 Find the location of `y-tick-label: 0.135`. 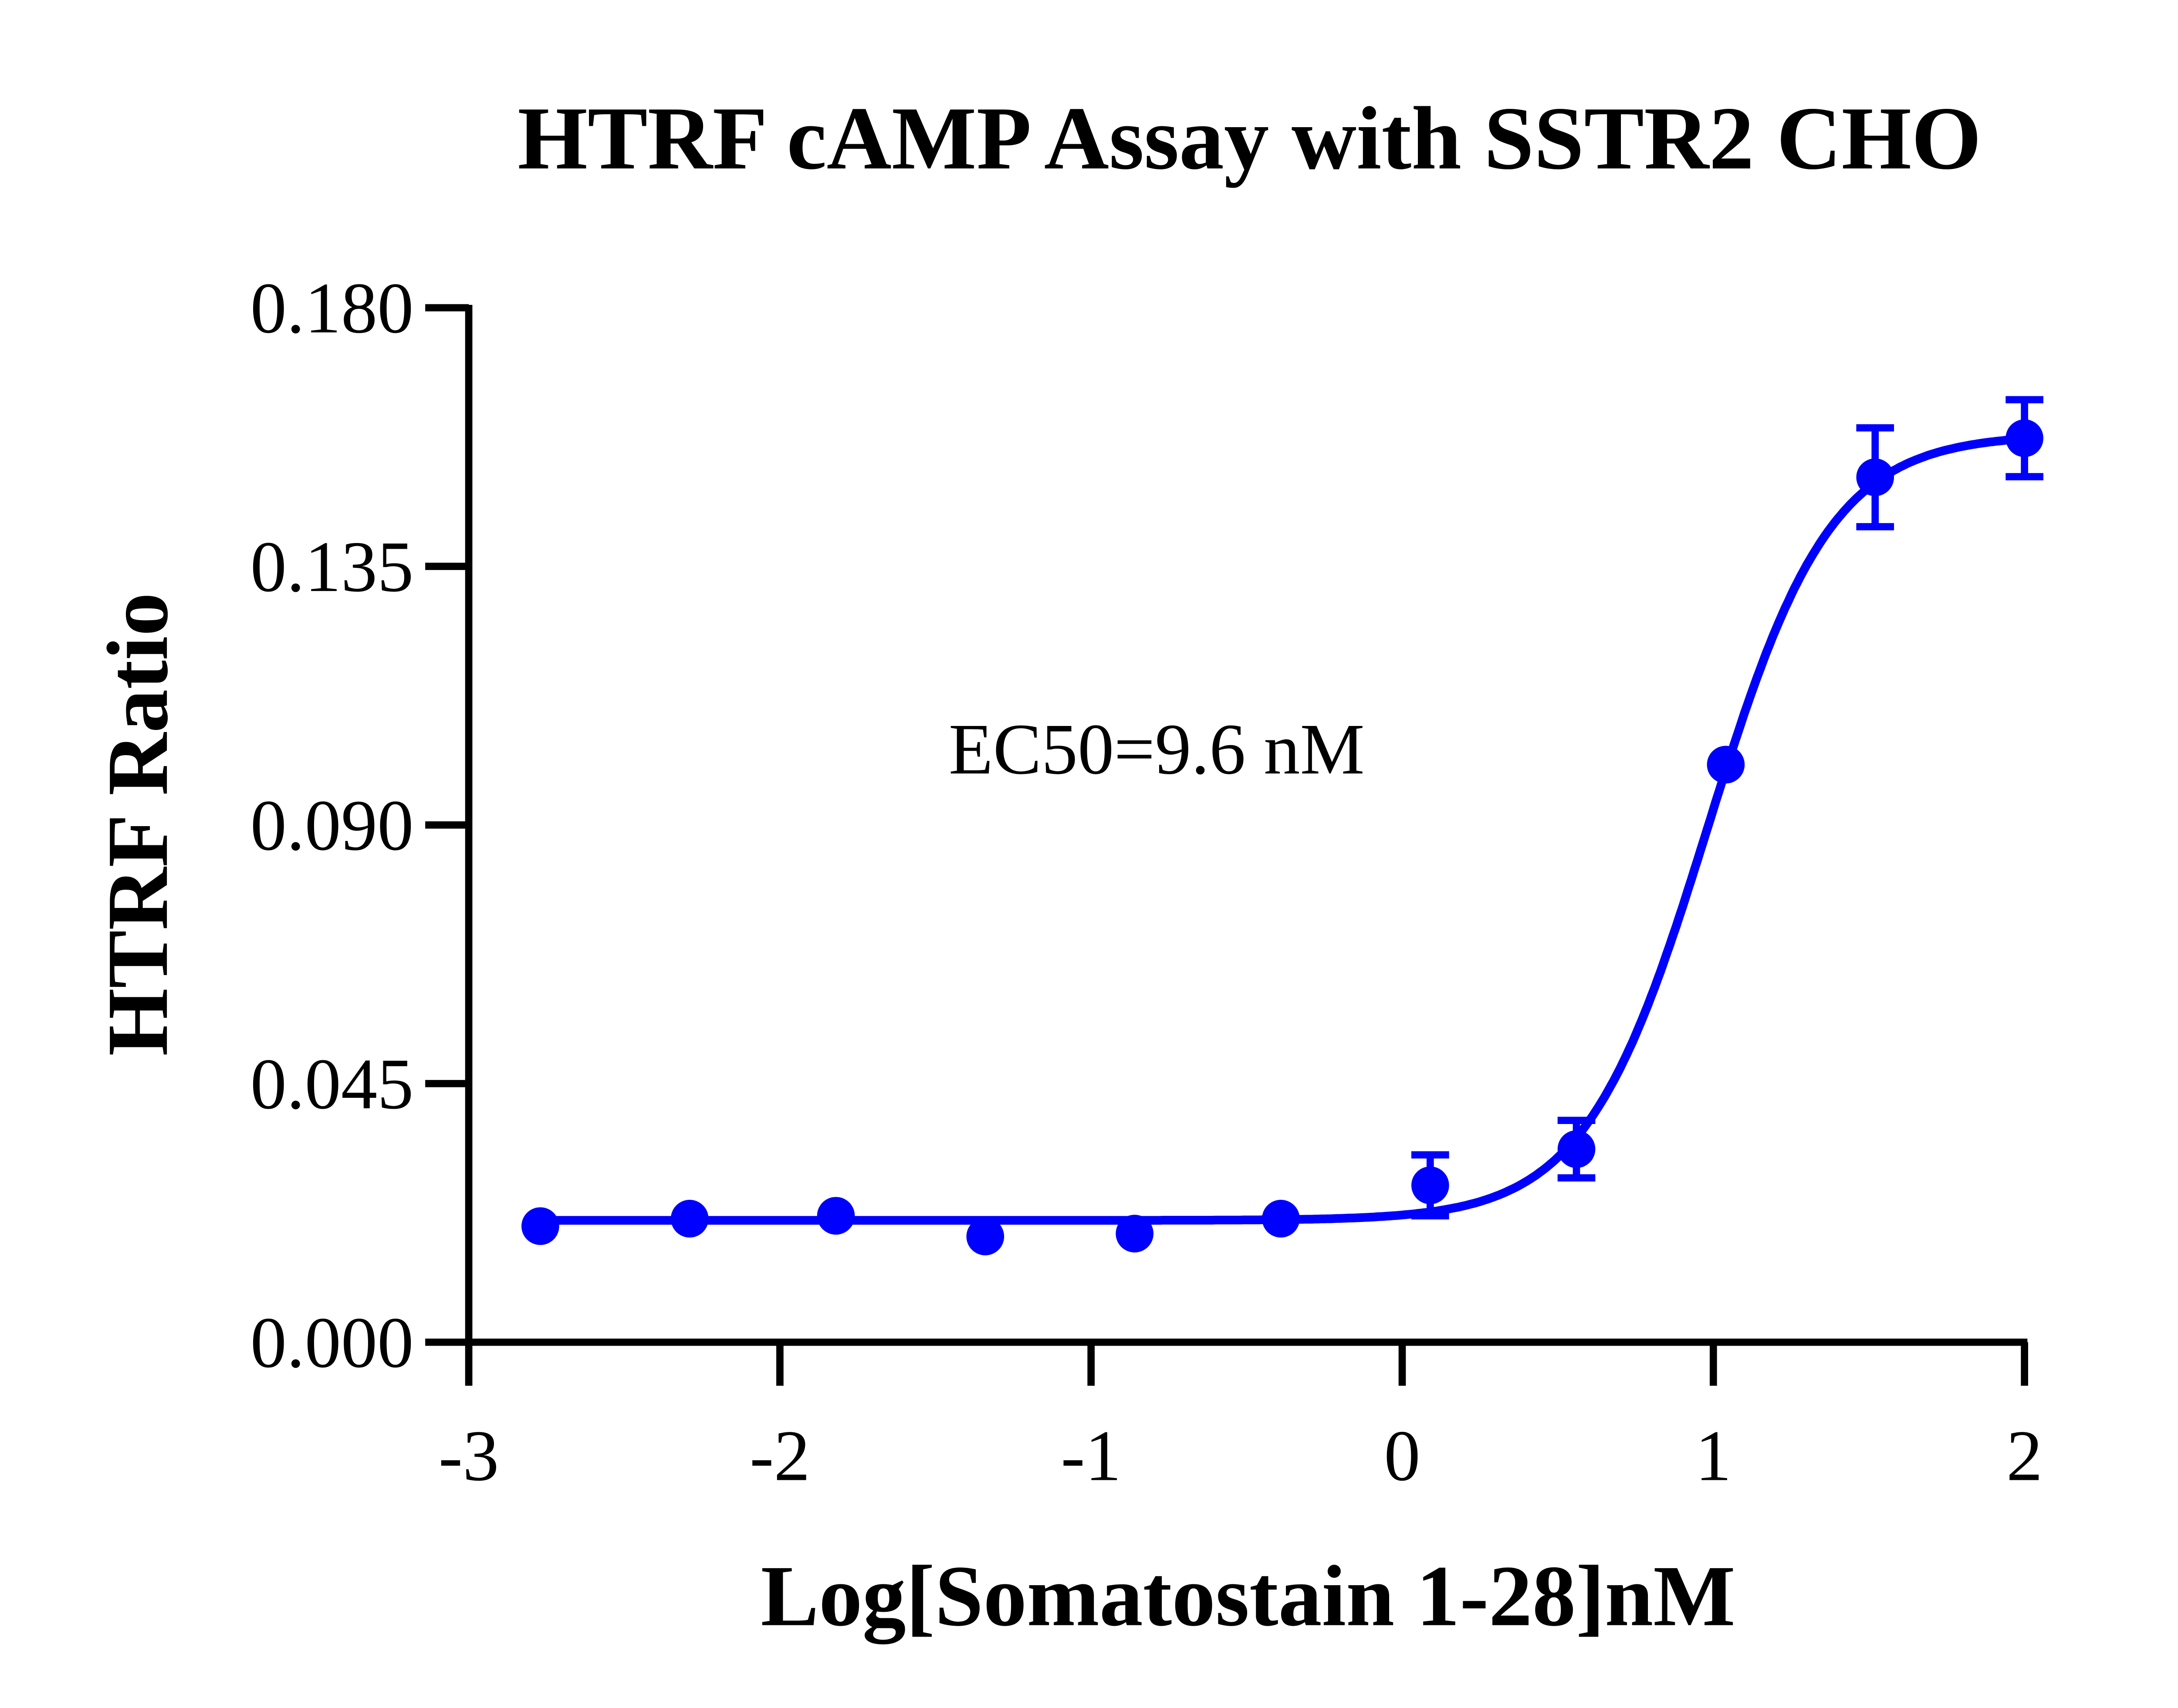

y-tick-label: 0.135 is located at coordinates (332, 567).